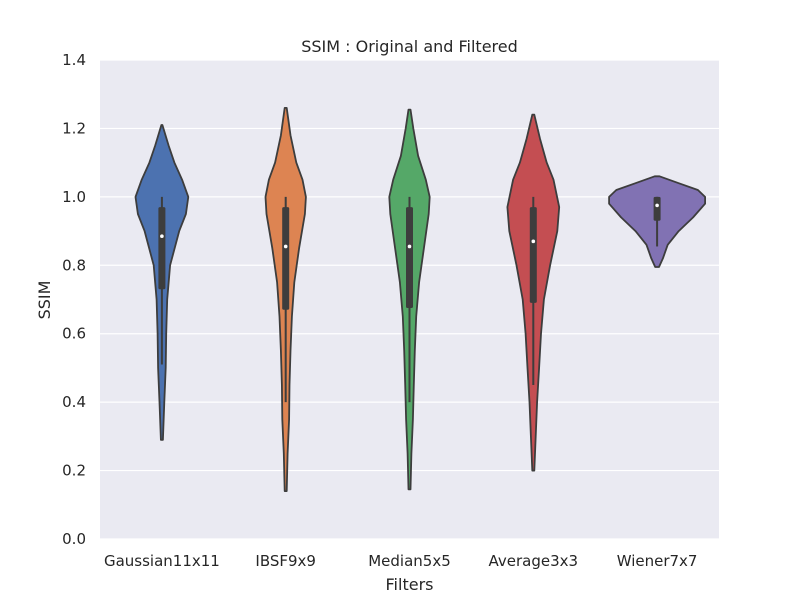 The image size is (800, 600). Describe the element at coordinates (162, 561) in the screenshot. I see `x-tick-label: Gaussian11x11` at that location.